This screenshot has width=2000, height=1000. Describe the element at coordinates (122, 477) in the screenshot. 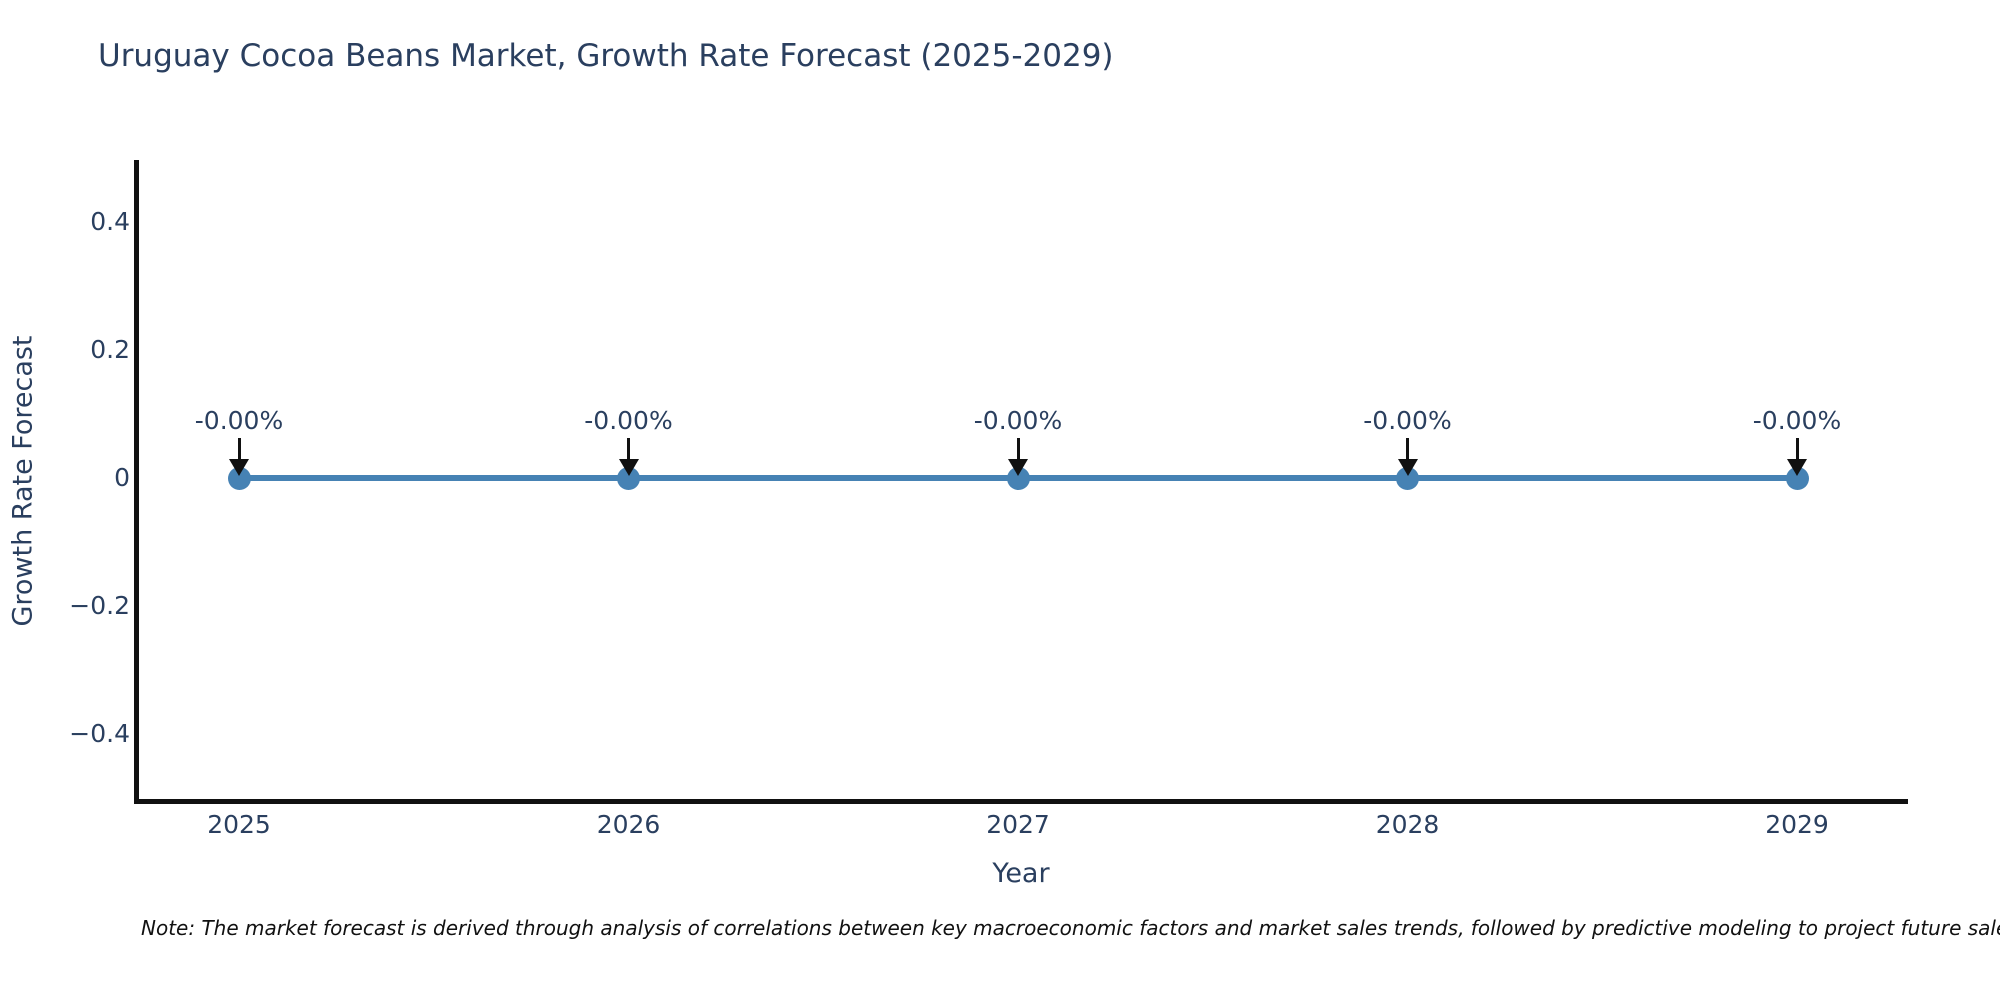

I see `y-tick-label: 0` at that location.